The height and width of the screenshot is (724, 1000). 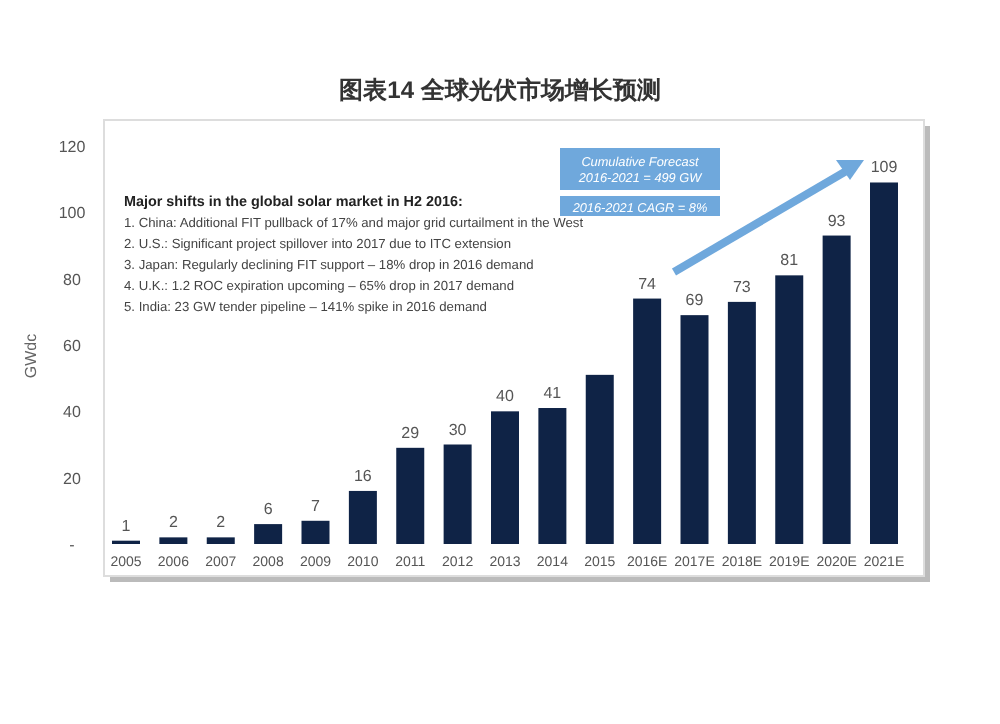 I want to click on y-tick-label: 60, so click(x=72, y=346).